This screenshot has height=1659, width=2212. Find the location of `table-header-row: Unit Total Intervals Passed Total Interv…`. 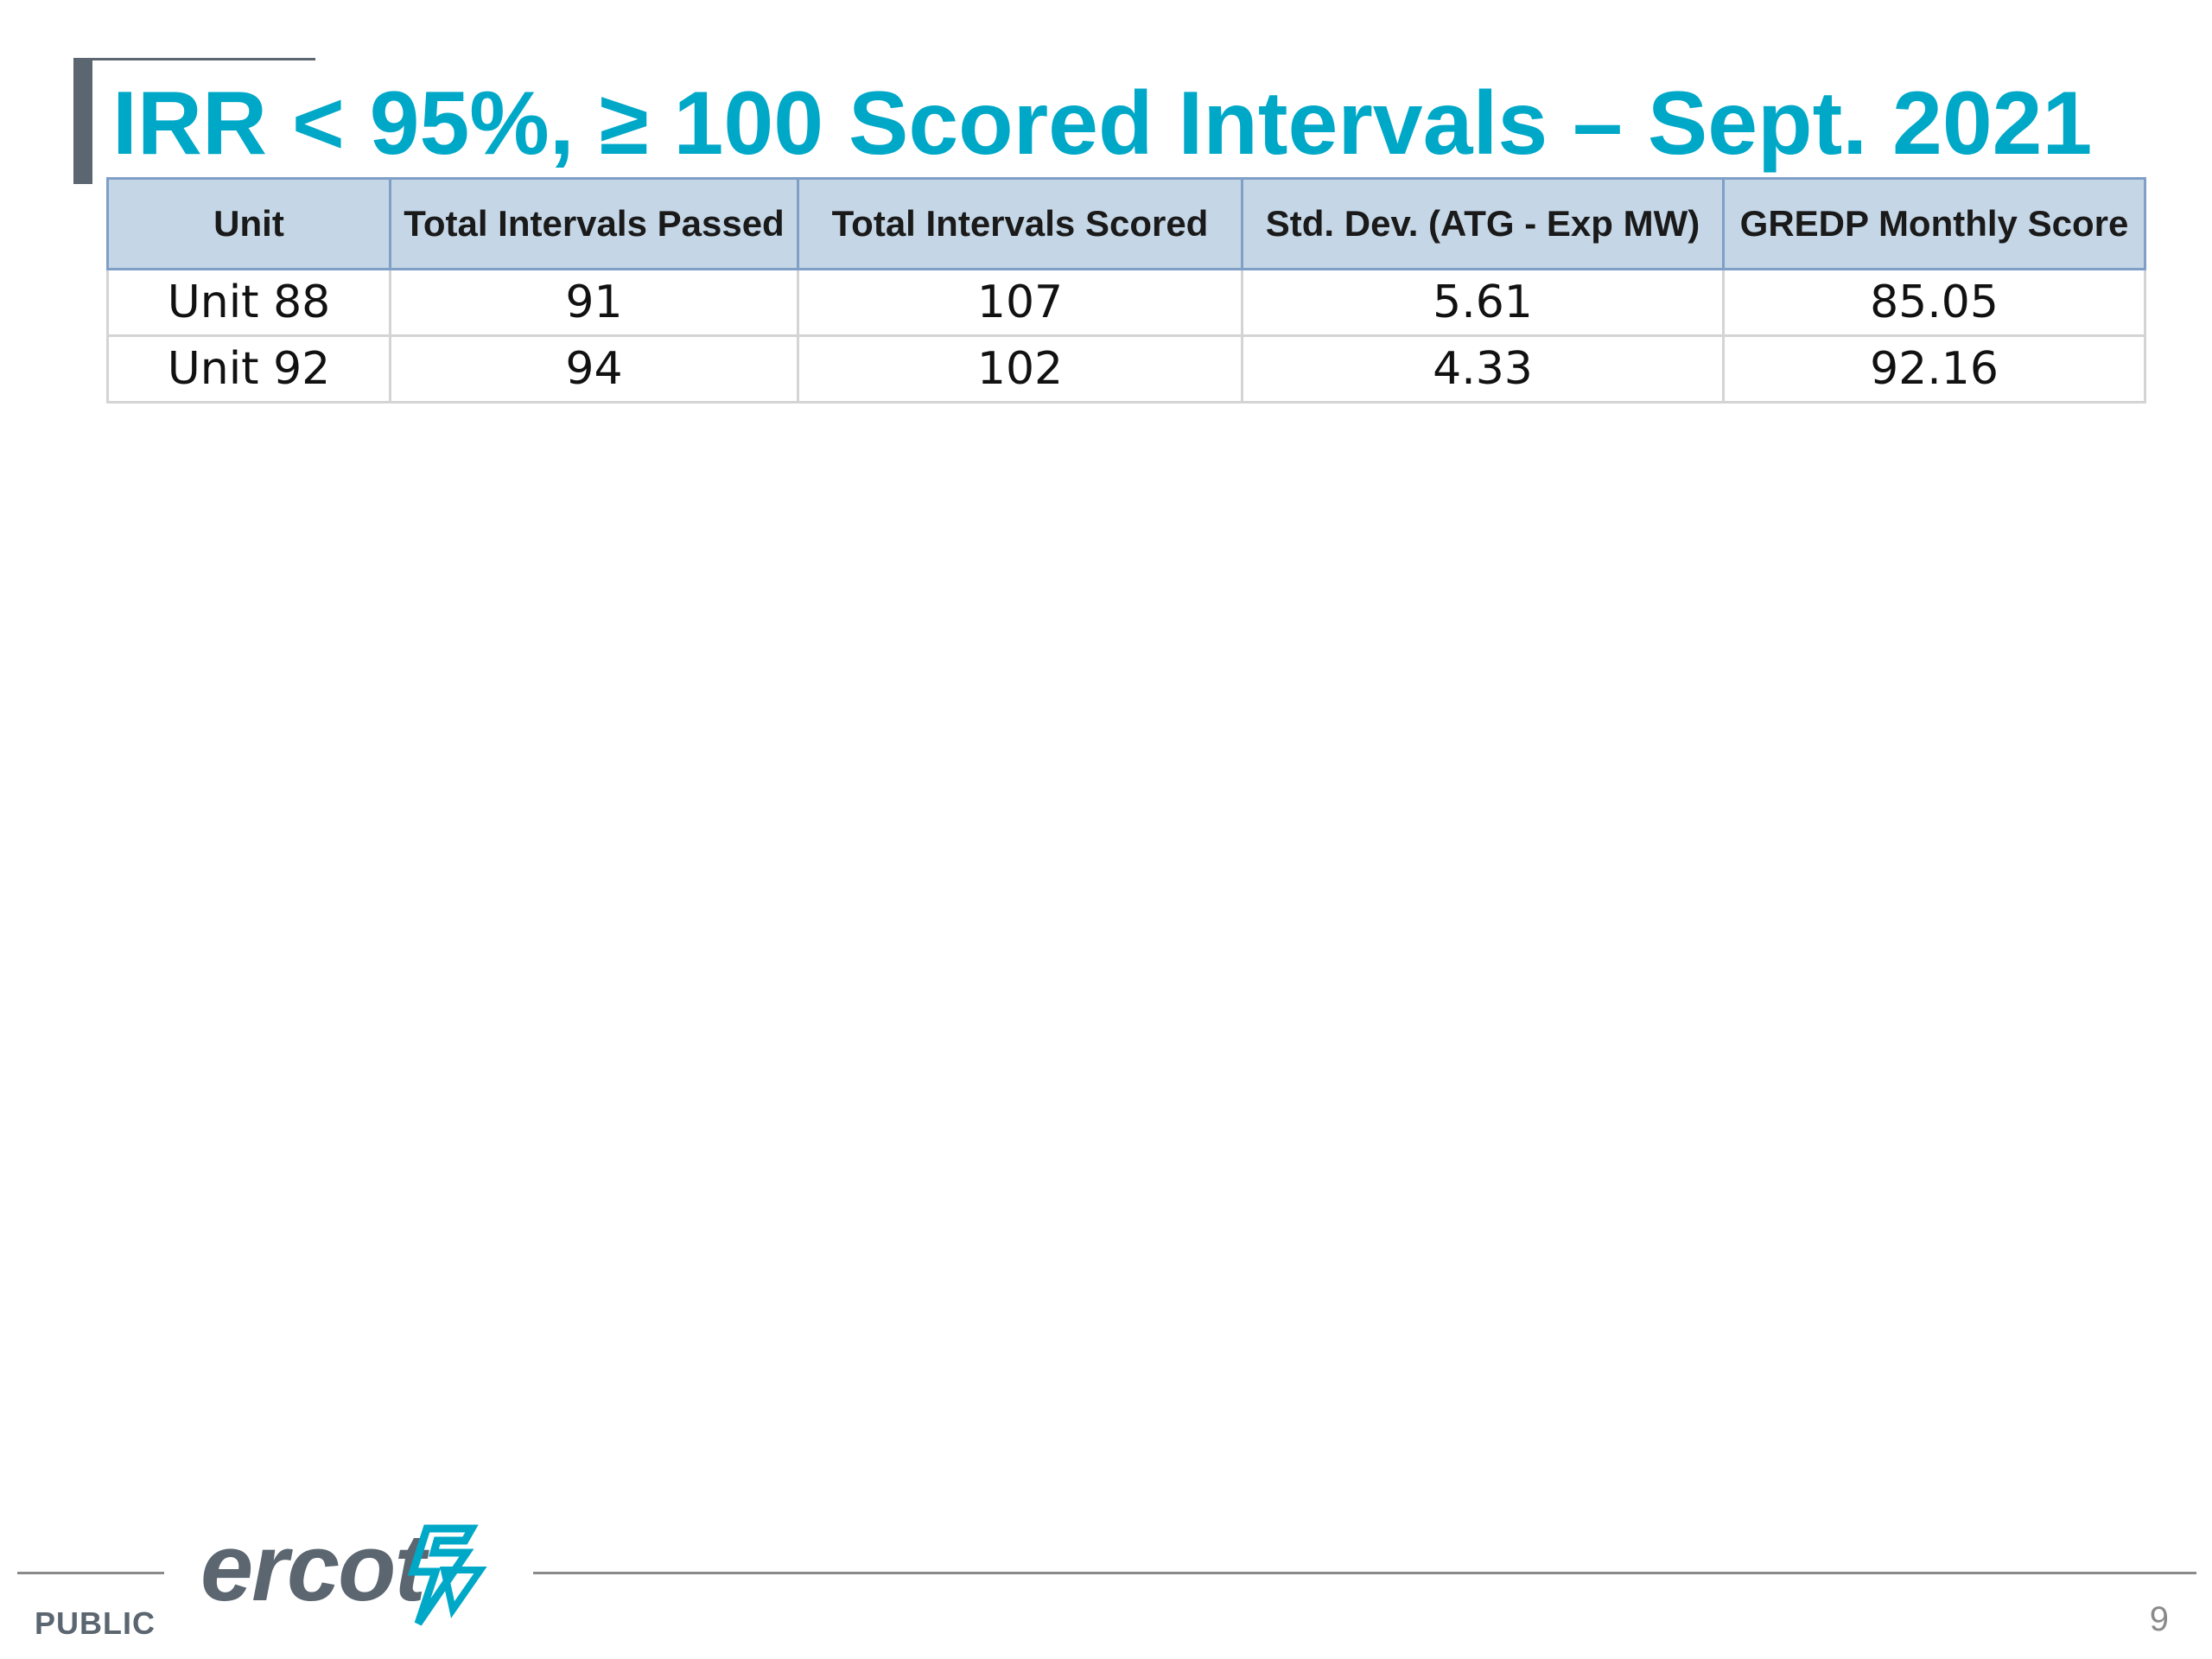

table-header-row: Unit Total Intervals Passed Total Interv… is located at coordinates (1126, 223).